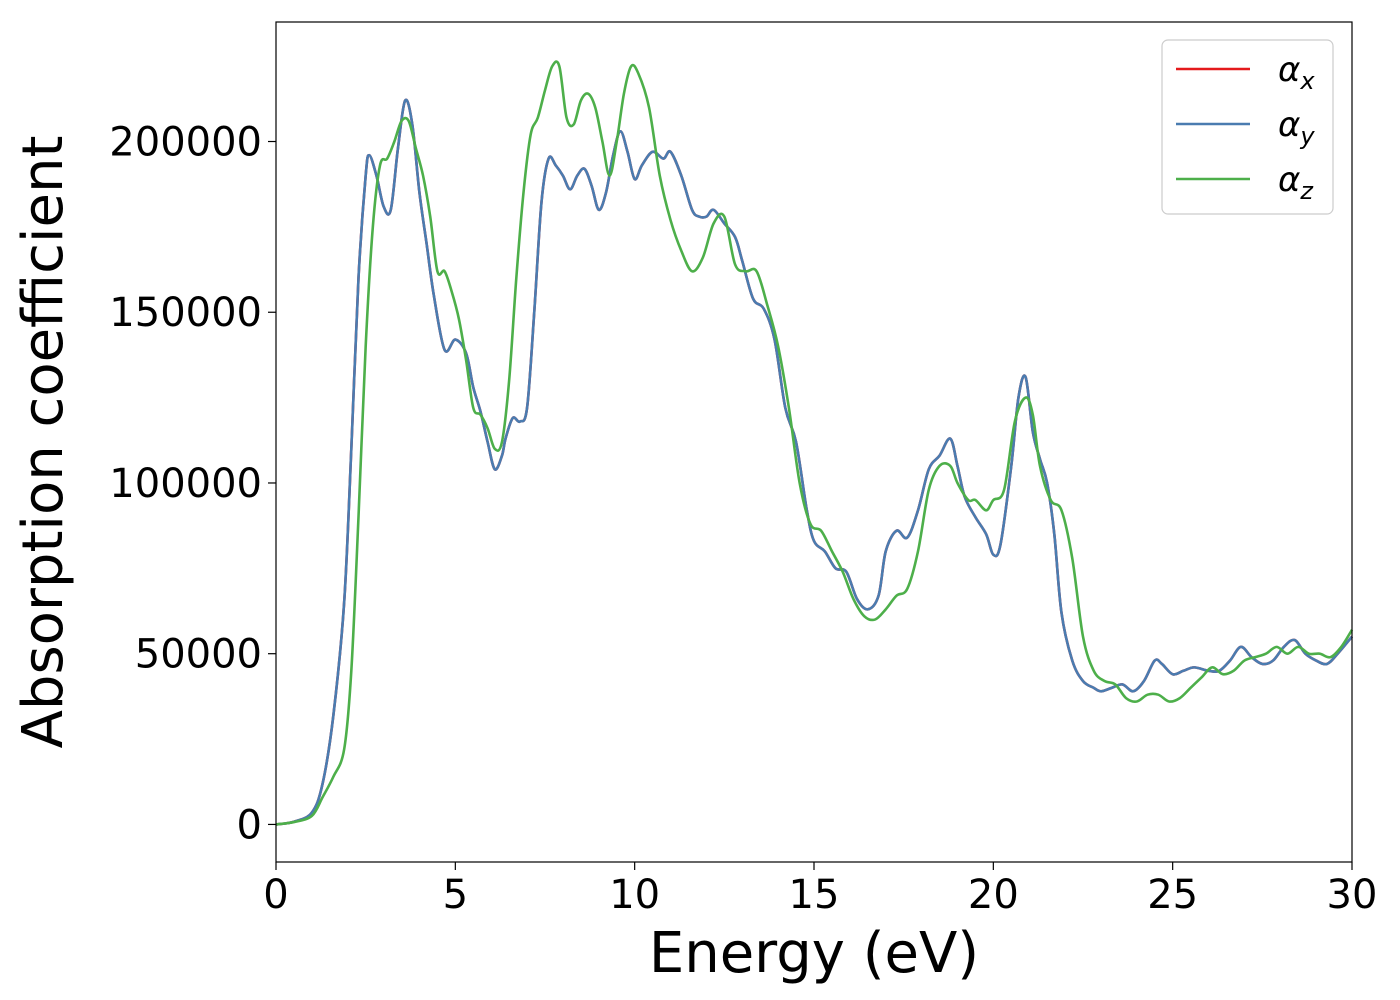 Image resolution: width=1400 pixels, height=1000 pixels. Describe the element at coordinates (814, 953) in the screenshot. I see `x-axis-title: Energy (eV)` at that location.